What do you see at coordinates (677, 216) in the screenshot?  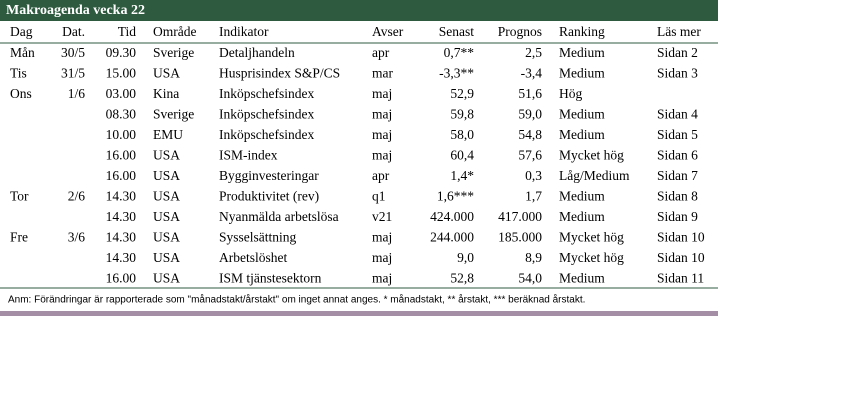 I see `table-cell: Sidan 9` at bounding box center [677, 216].